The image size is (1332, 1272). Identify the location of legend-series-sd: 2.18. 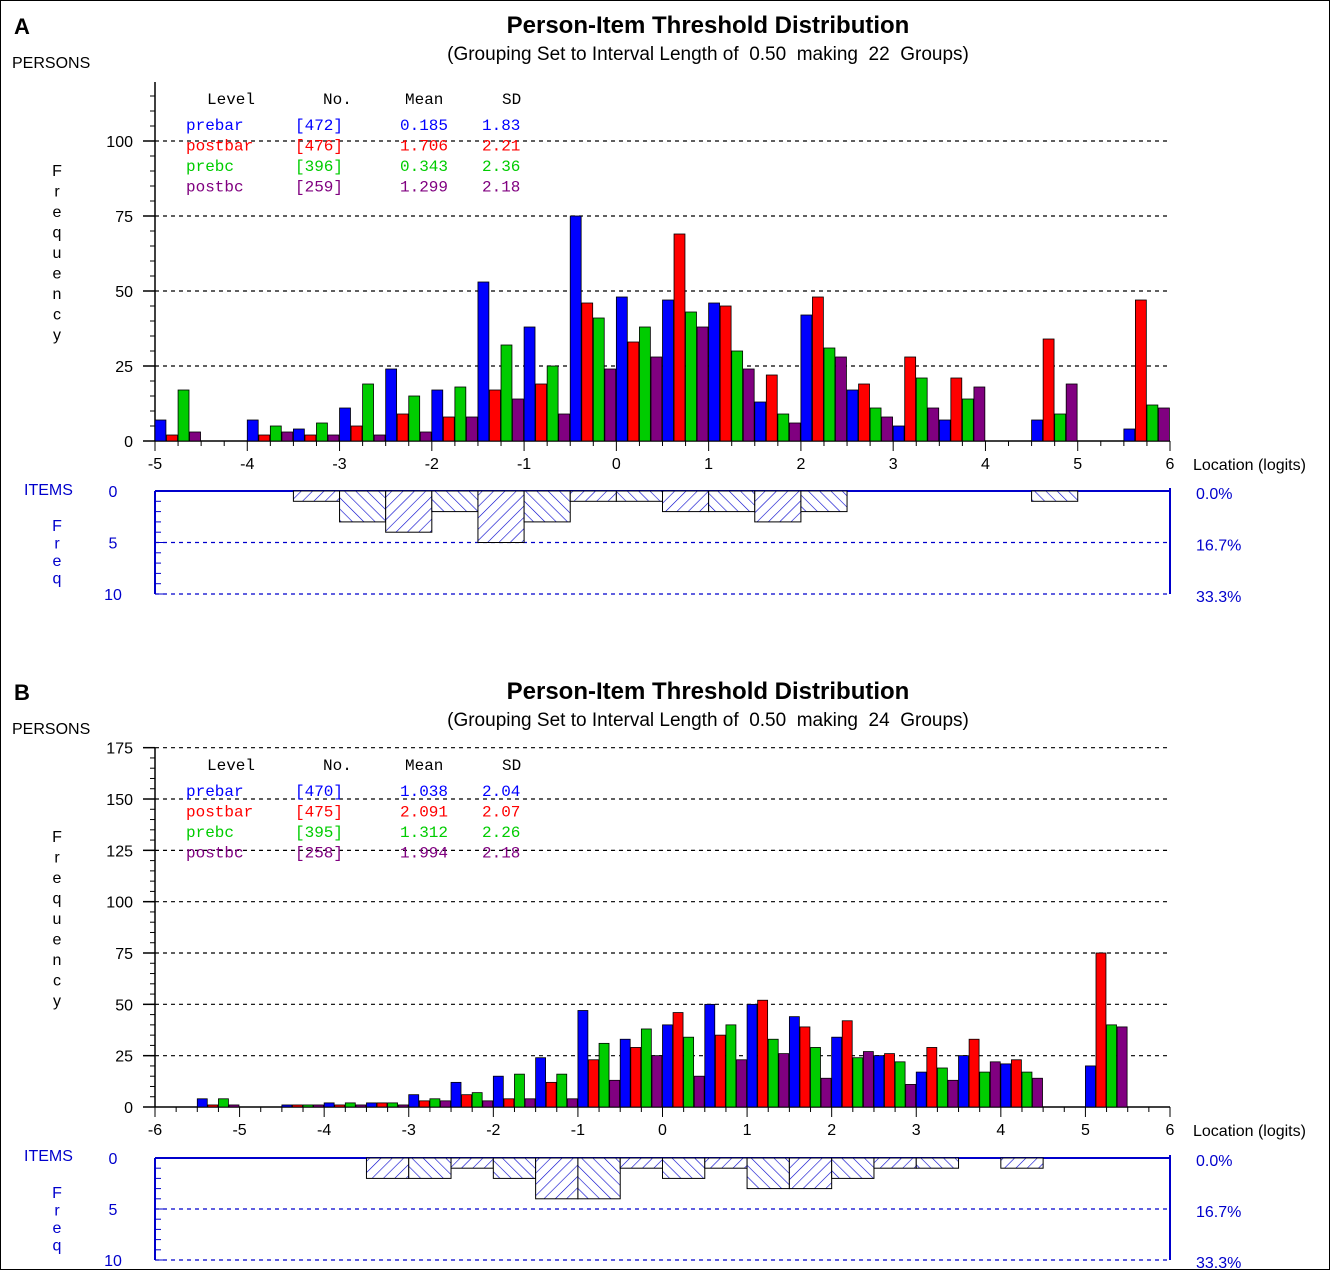
(501, 854).